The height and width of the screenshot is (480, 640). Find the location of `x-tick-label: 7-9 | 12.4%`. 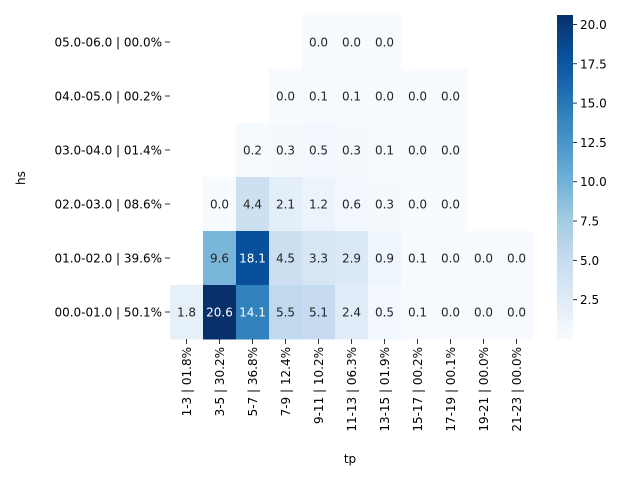

x-tick-label: 7-9 | 12.4% is located at coordinates (286, 381).